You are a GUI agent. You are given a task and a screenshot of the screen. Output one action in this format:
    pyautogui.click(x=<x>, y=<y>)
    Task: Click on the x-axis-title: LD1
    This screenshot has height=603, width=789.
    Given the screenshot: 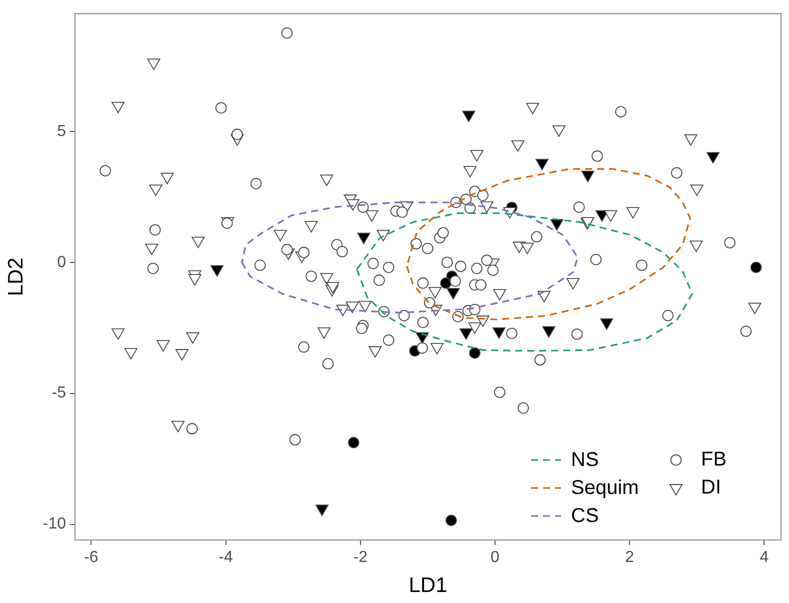 What is the action you would take?
    pyautogui.click(x=428, y=586)
    